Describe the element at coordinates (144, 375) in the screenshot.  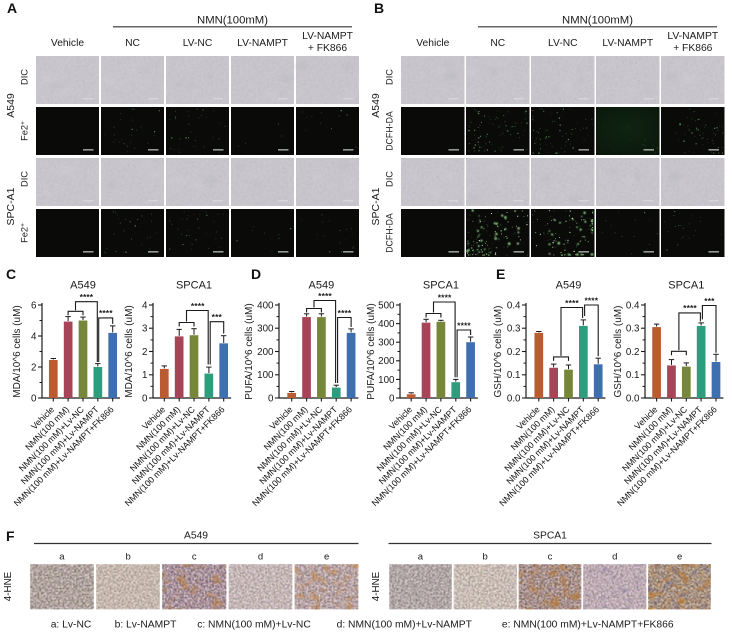
I see `svg-text: 1` at that location.